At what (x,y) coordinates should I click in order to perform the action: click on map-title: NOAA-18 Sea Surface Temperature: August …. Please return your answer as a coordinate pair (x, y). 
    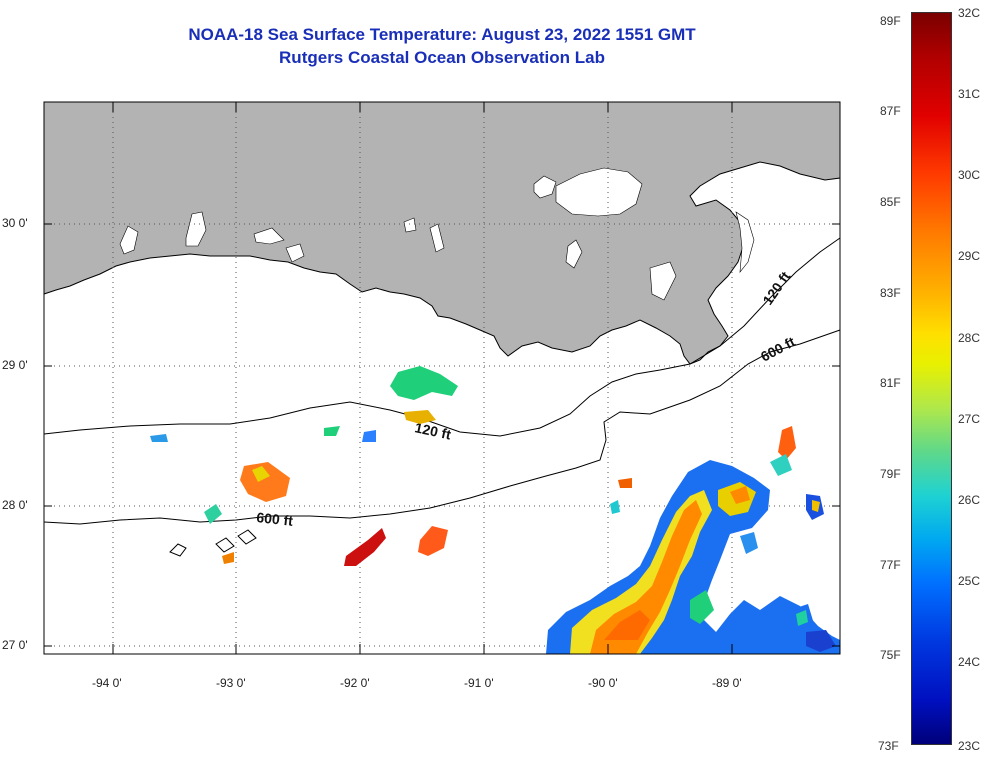
    Looking at the image, I should click on (442, 34).